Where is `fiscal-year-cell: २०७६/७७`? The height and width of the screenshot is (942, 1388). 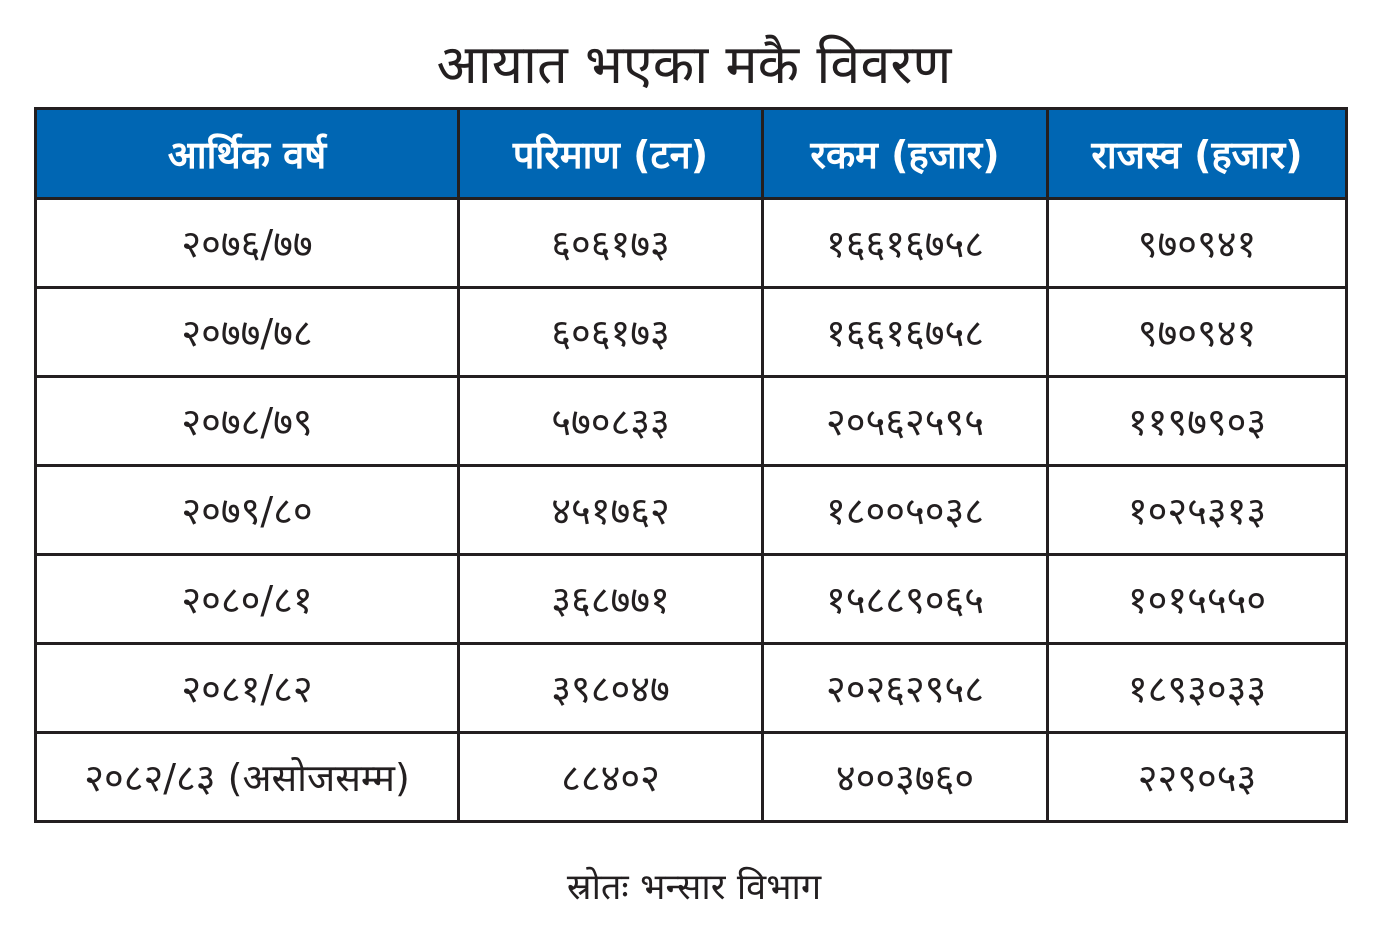 fiscal-year-cell: २०७६/७७ is located at coordinates (247, 243).